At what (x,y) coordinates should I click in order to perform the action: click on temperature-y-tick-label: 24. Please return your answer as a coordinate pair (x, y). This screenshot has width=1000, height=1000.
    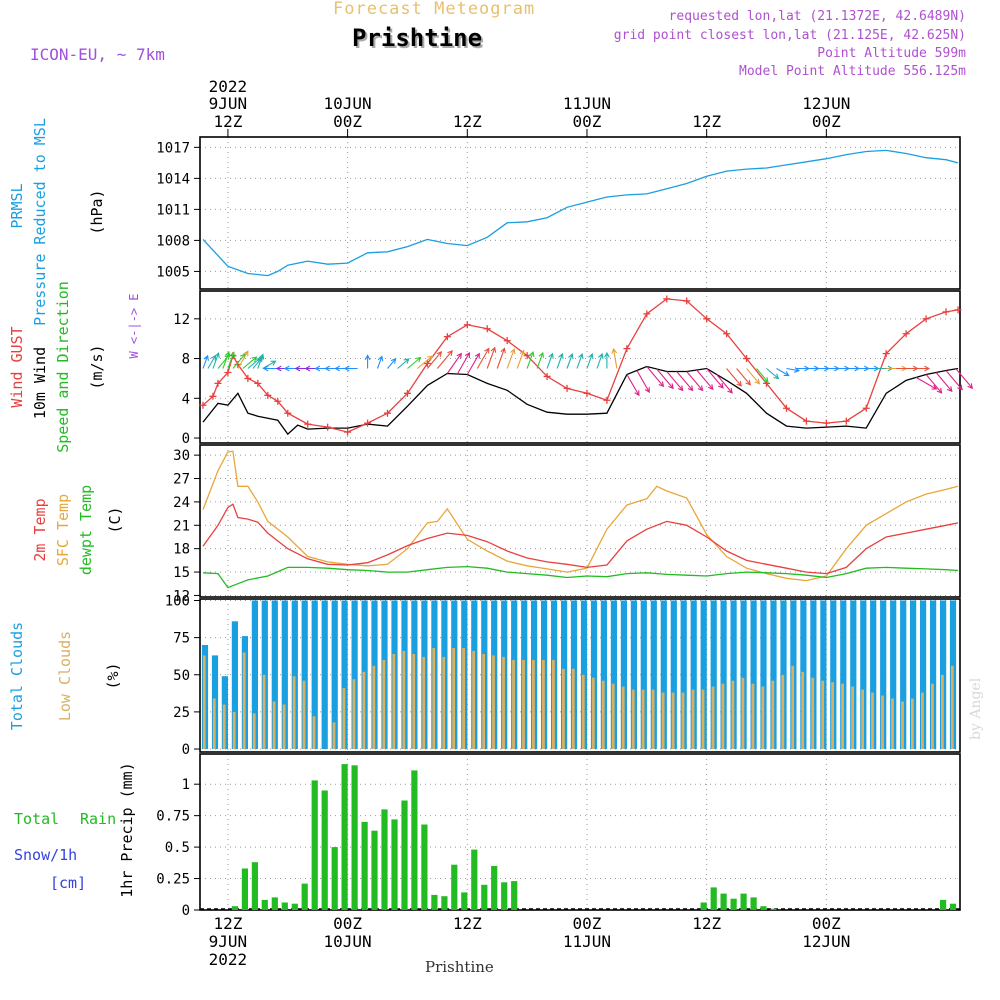
    Looking at the image, I should click on (181, 503).